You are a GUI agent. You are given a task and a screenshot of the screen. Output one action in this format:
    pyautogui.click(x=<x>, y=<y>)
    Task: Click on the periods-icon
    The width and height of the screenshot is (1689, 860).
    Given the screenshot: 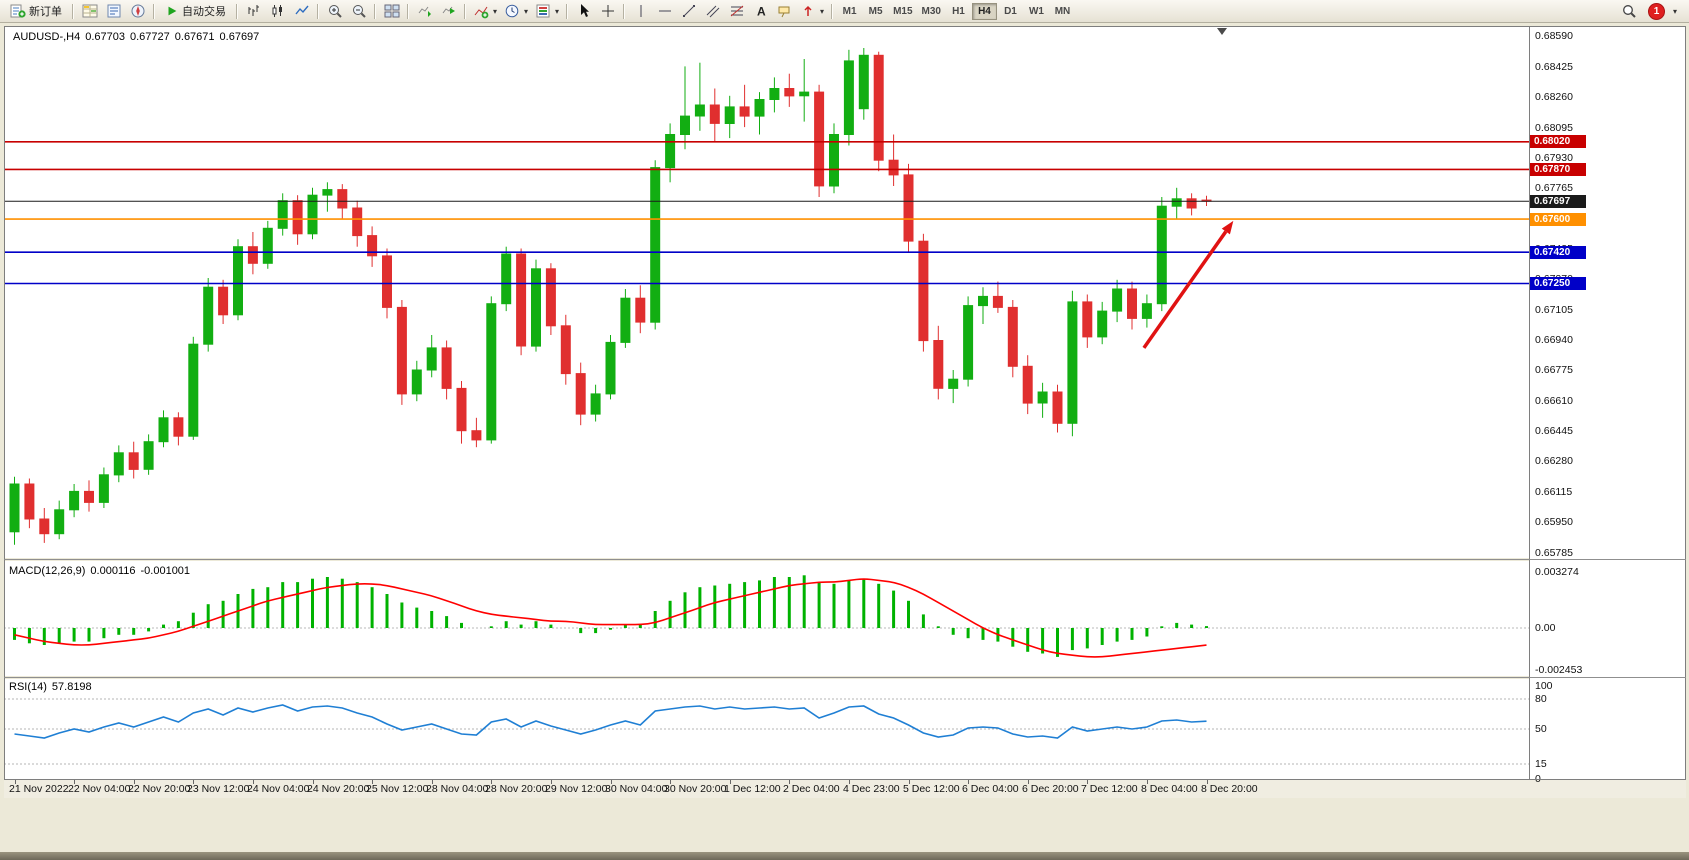 What is the action you would take?
    pyautogui.click(x=512, y=11)
    